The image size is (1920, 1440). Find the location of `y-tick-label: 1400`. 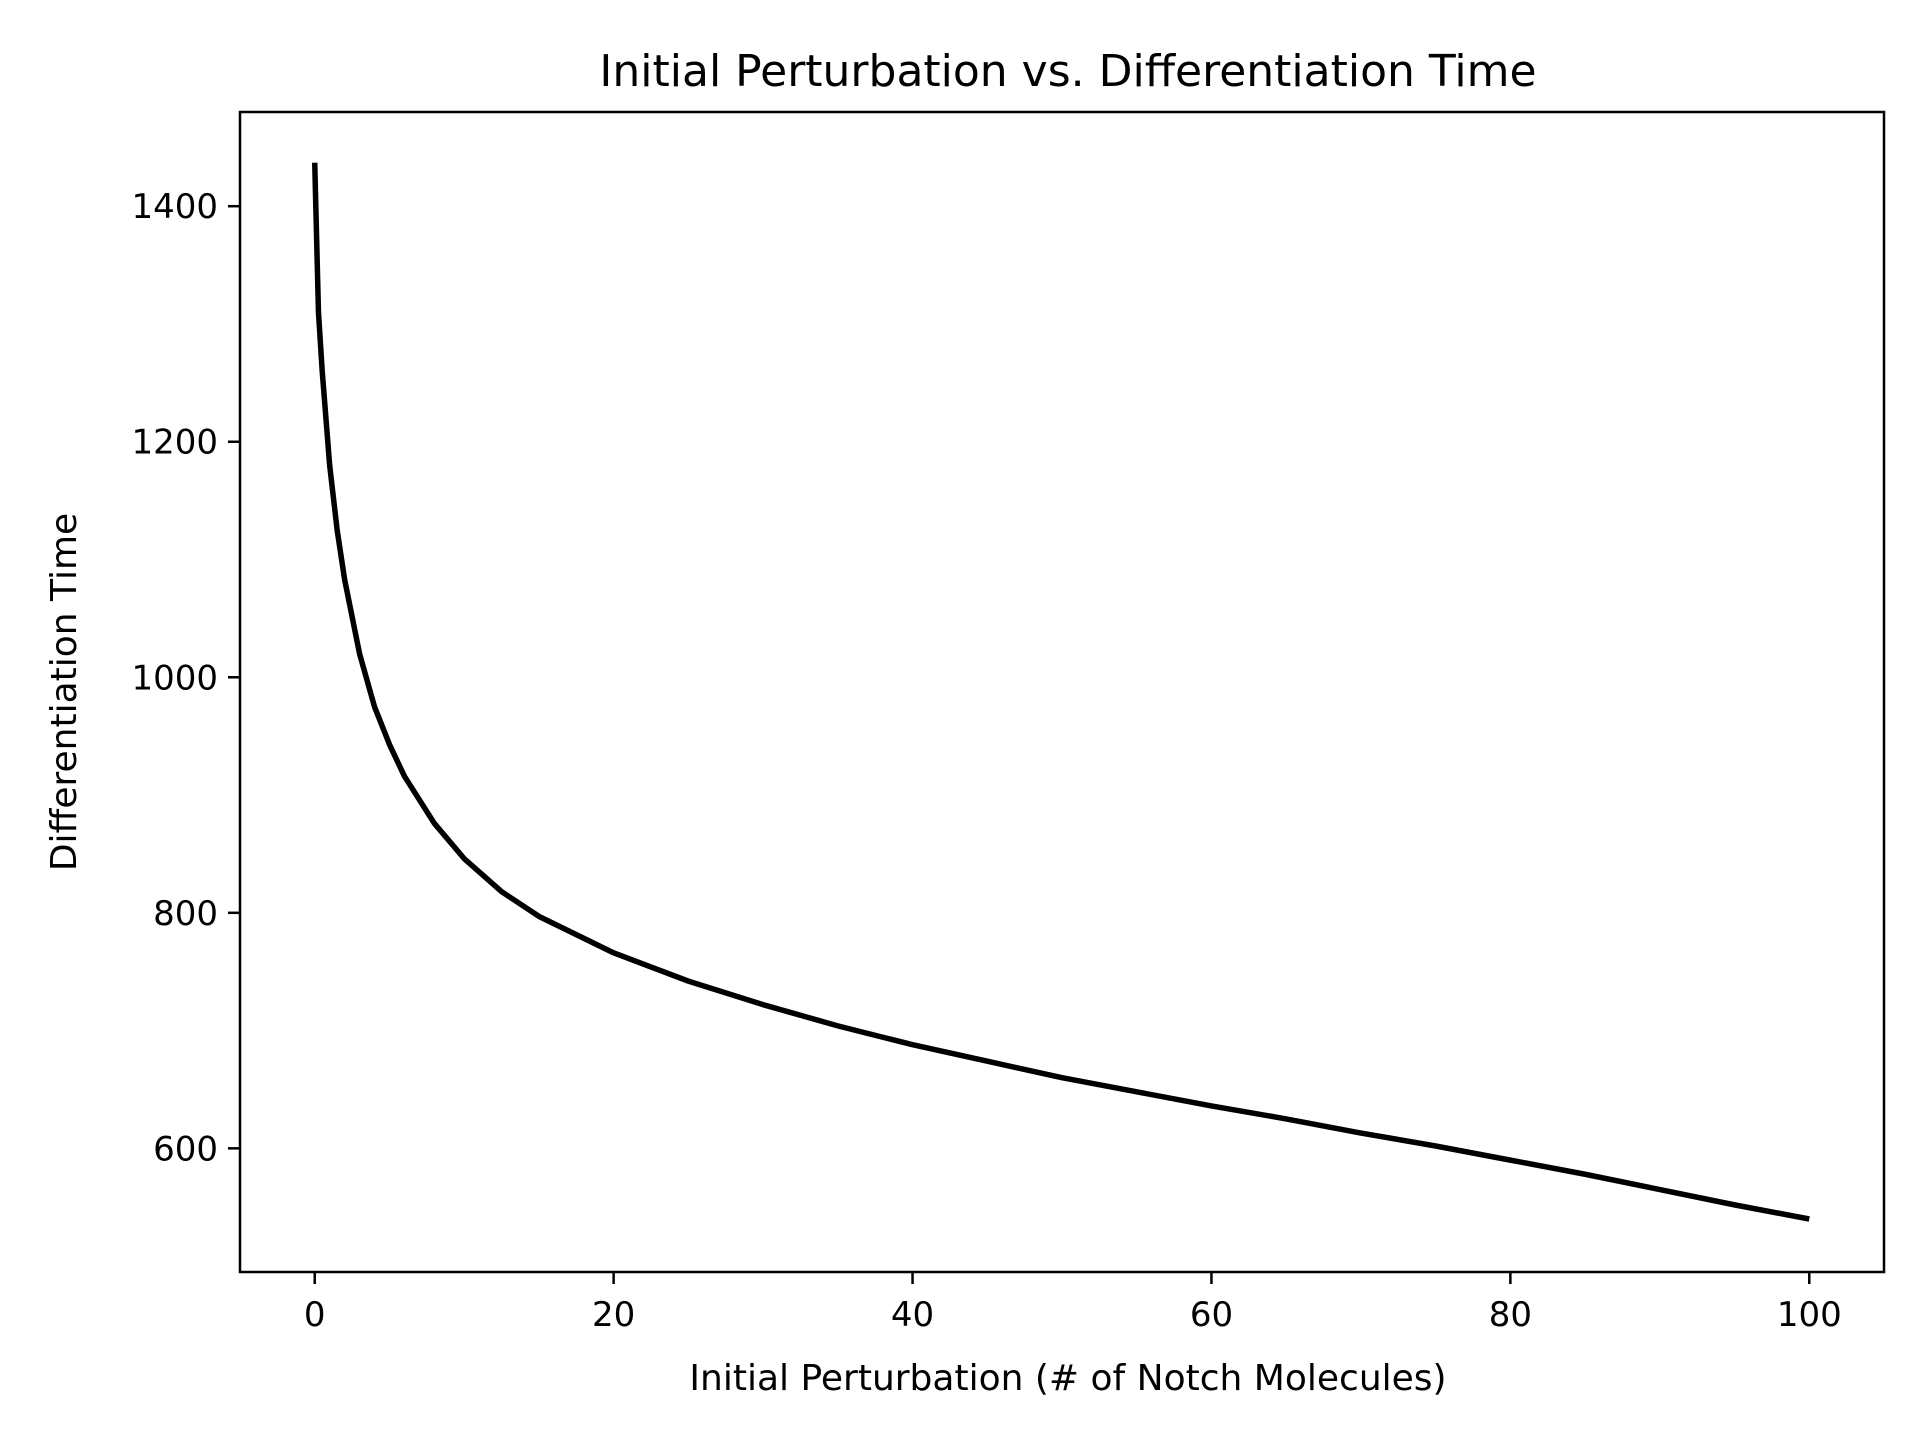

y-tick-label: 1400 is located at coordinates (174, 207).